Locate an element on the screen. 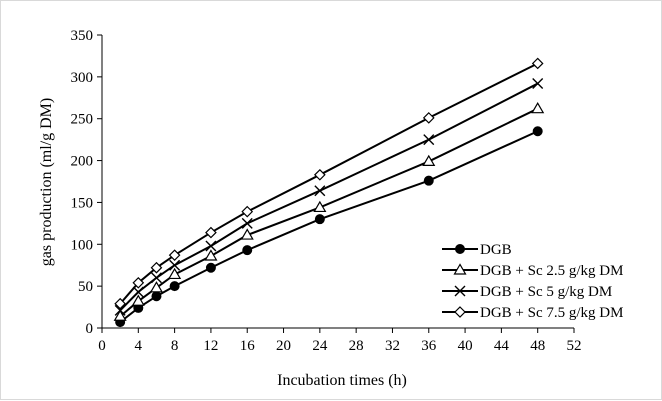  y-tick-label: 100 is located at coordinates (82, 245).